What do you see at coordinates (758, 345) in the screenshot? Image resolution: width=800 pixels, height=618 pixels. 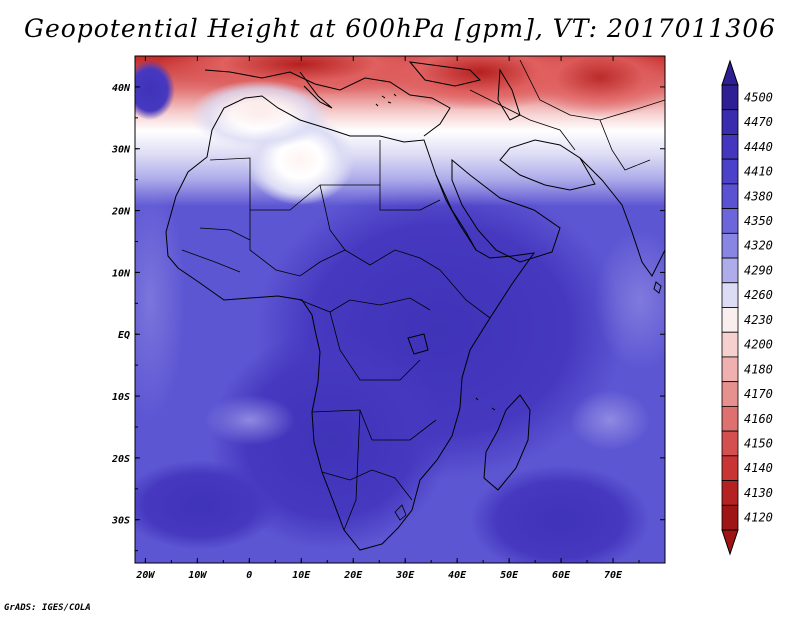 I see `colorbar-label: 4200` at bounding box center [758, 345].